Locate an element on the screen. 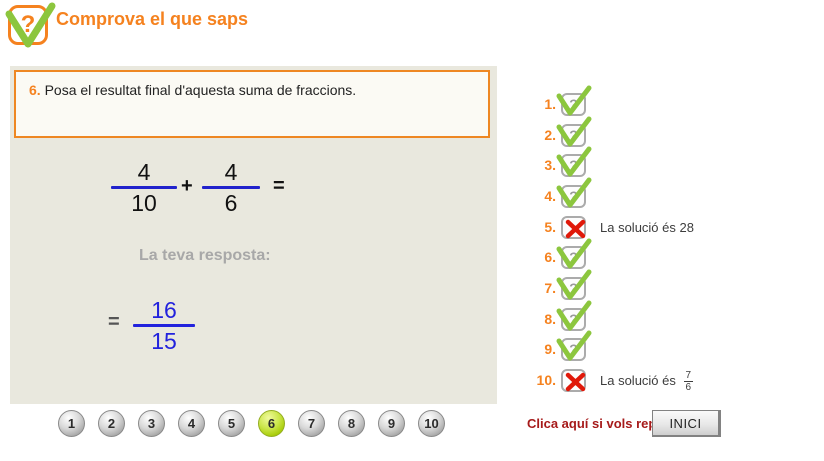 This screenshot has width=824, height=461. fraction-one-numerator: 4 is located at coordinates (144, 172).